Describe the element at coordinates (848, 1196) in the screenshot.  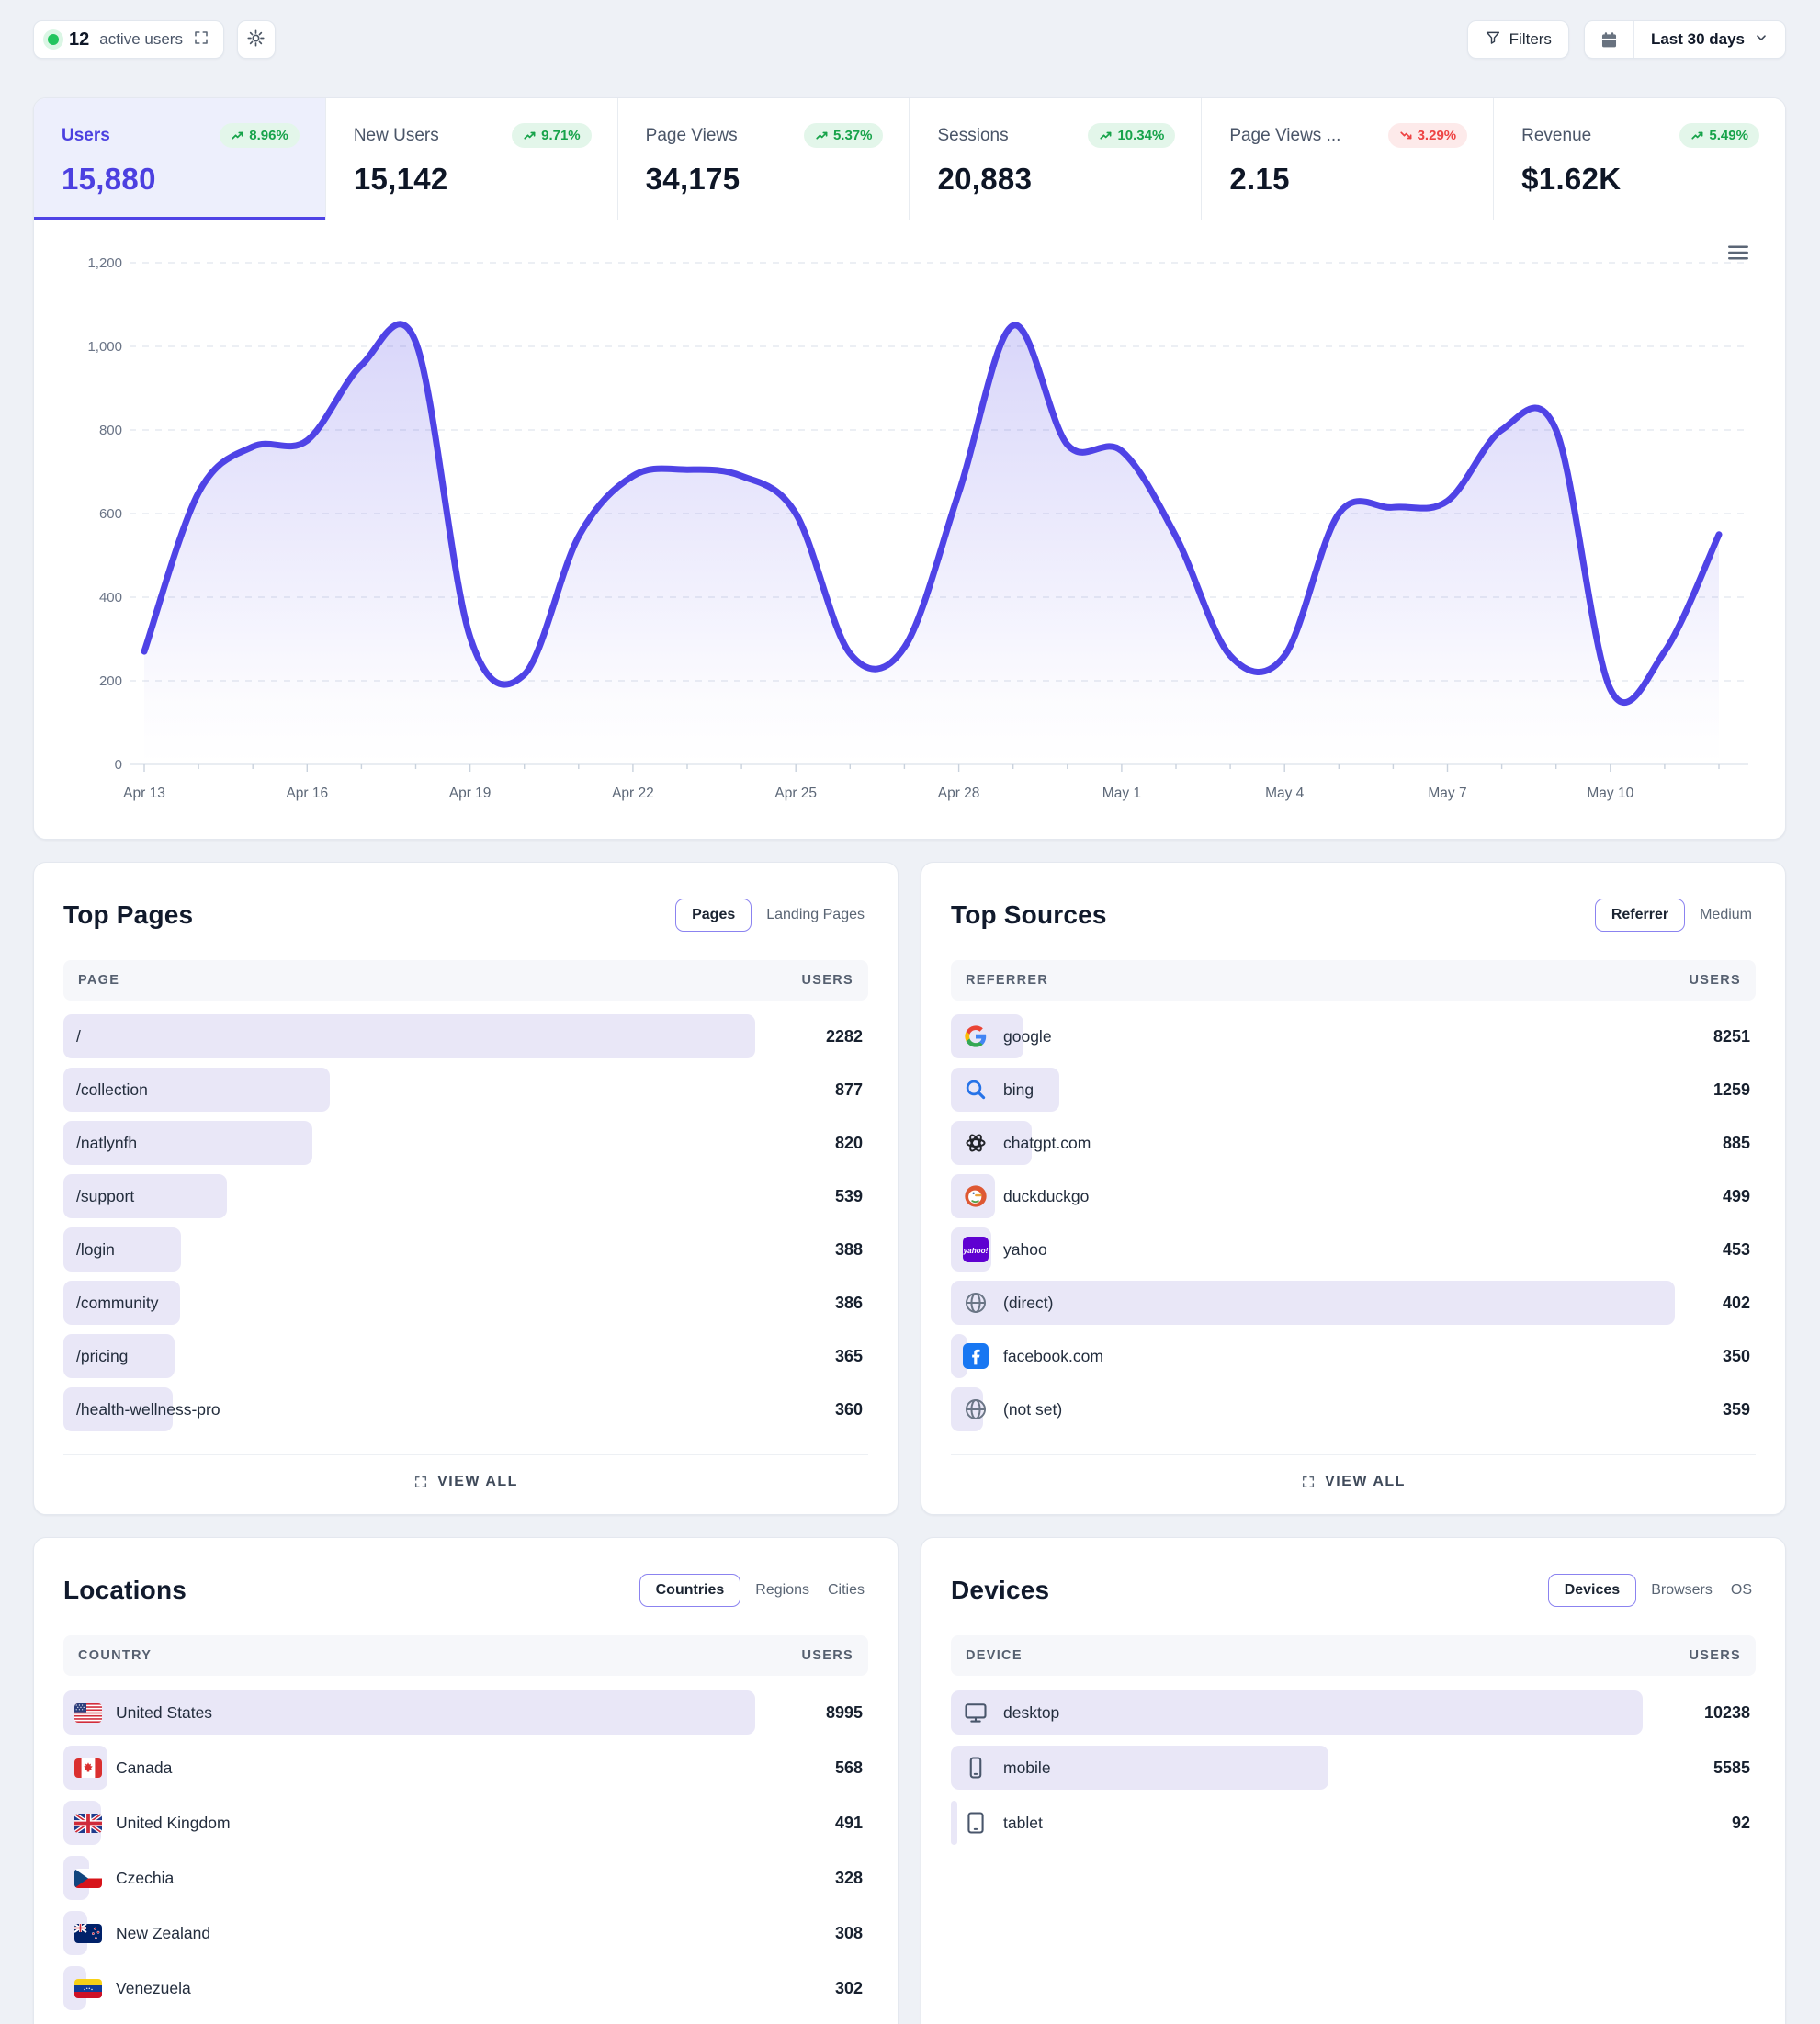
I see `row-value: 539` at that location.